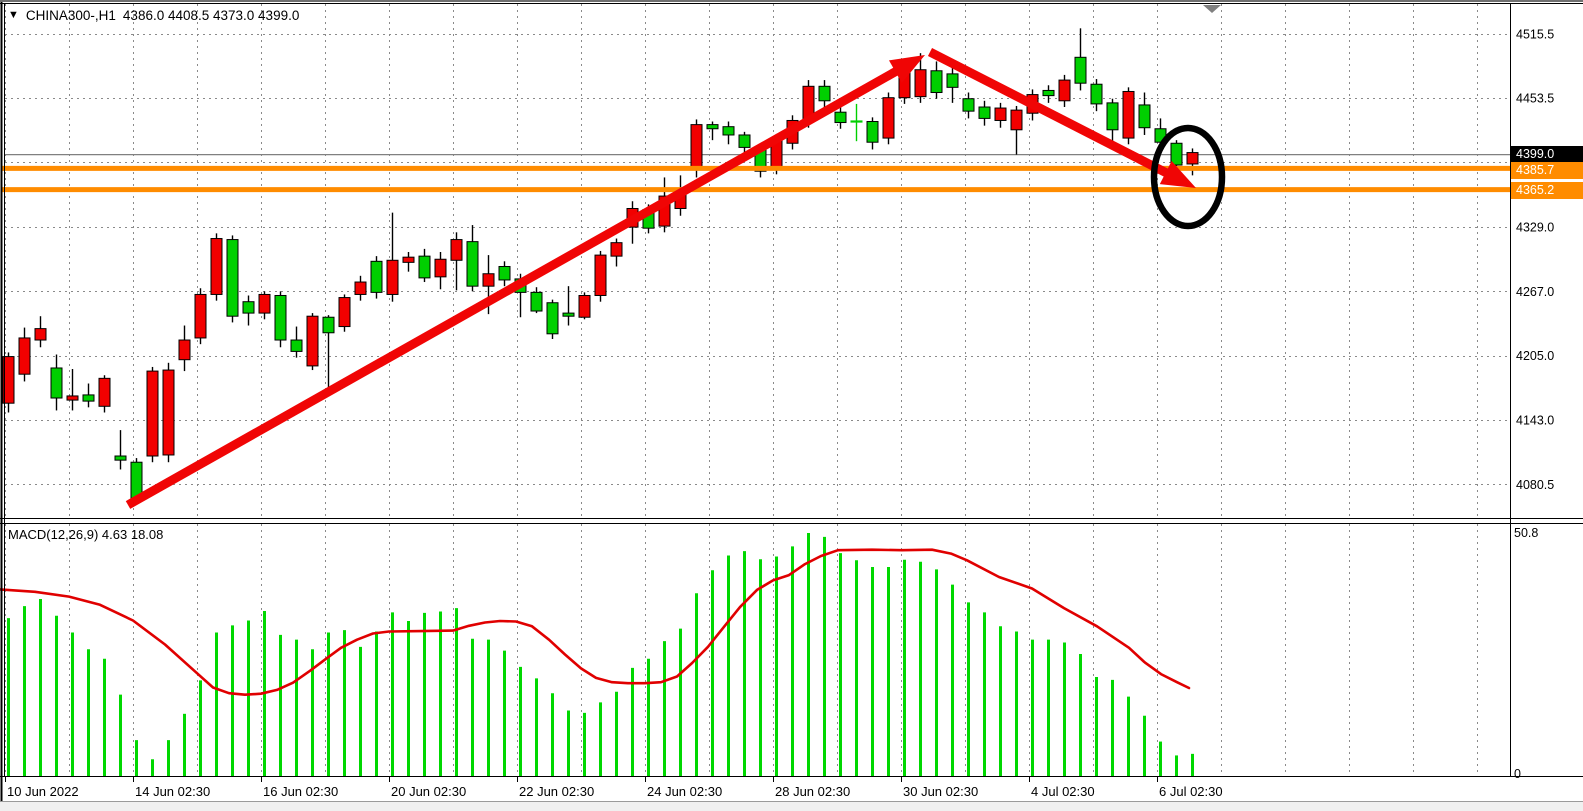  What do you see at coordinates (556, 791) in the screenshot?
I see `time-axis-label: 22 Jun 02:30` at bounding box center [556, 791].